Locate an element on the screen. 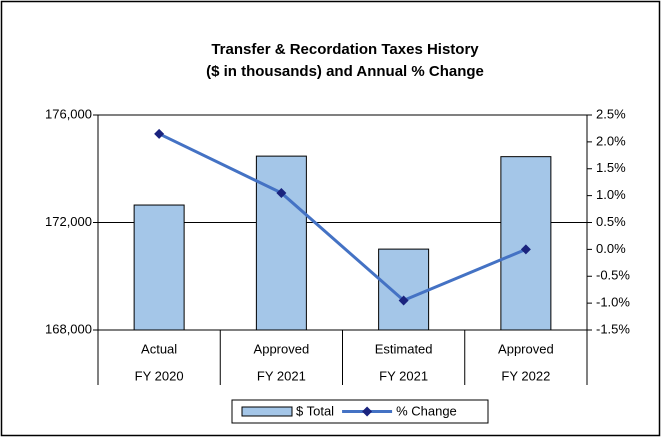 The height and width of the screenshot is (437, 663). y2-tick-label: -1.0% is located at coordinates (613, 302).